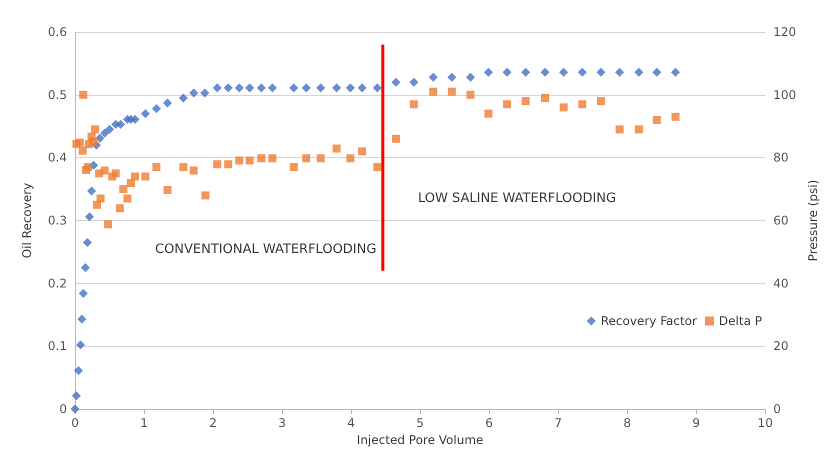 The width and height of the screenshot is (827, 460). Describe the element at coordinates (784, 95) in the screenshot. I see `y2-tick-label: 100` at that location.